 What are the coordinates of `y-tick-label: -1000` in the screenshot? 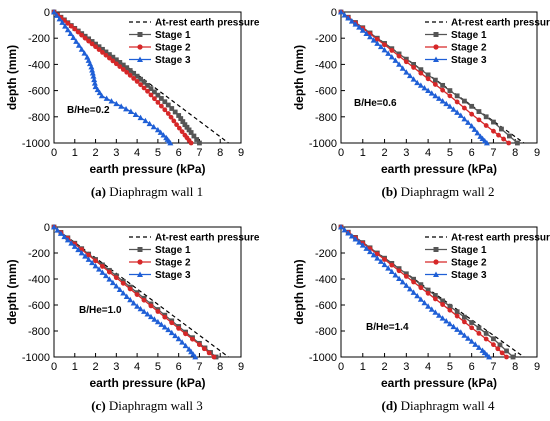 It's located at (36, 358).